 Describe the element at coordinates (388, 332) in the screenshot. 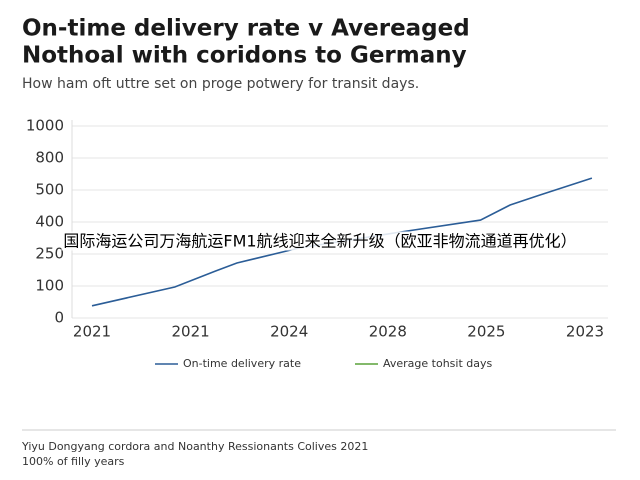

I see `x-tick-label: 2028` at that location.